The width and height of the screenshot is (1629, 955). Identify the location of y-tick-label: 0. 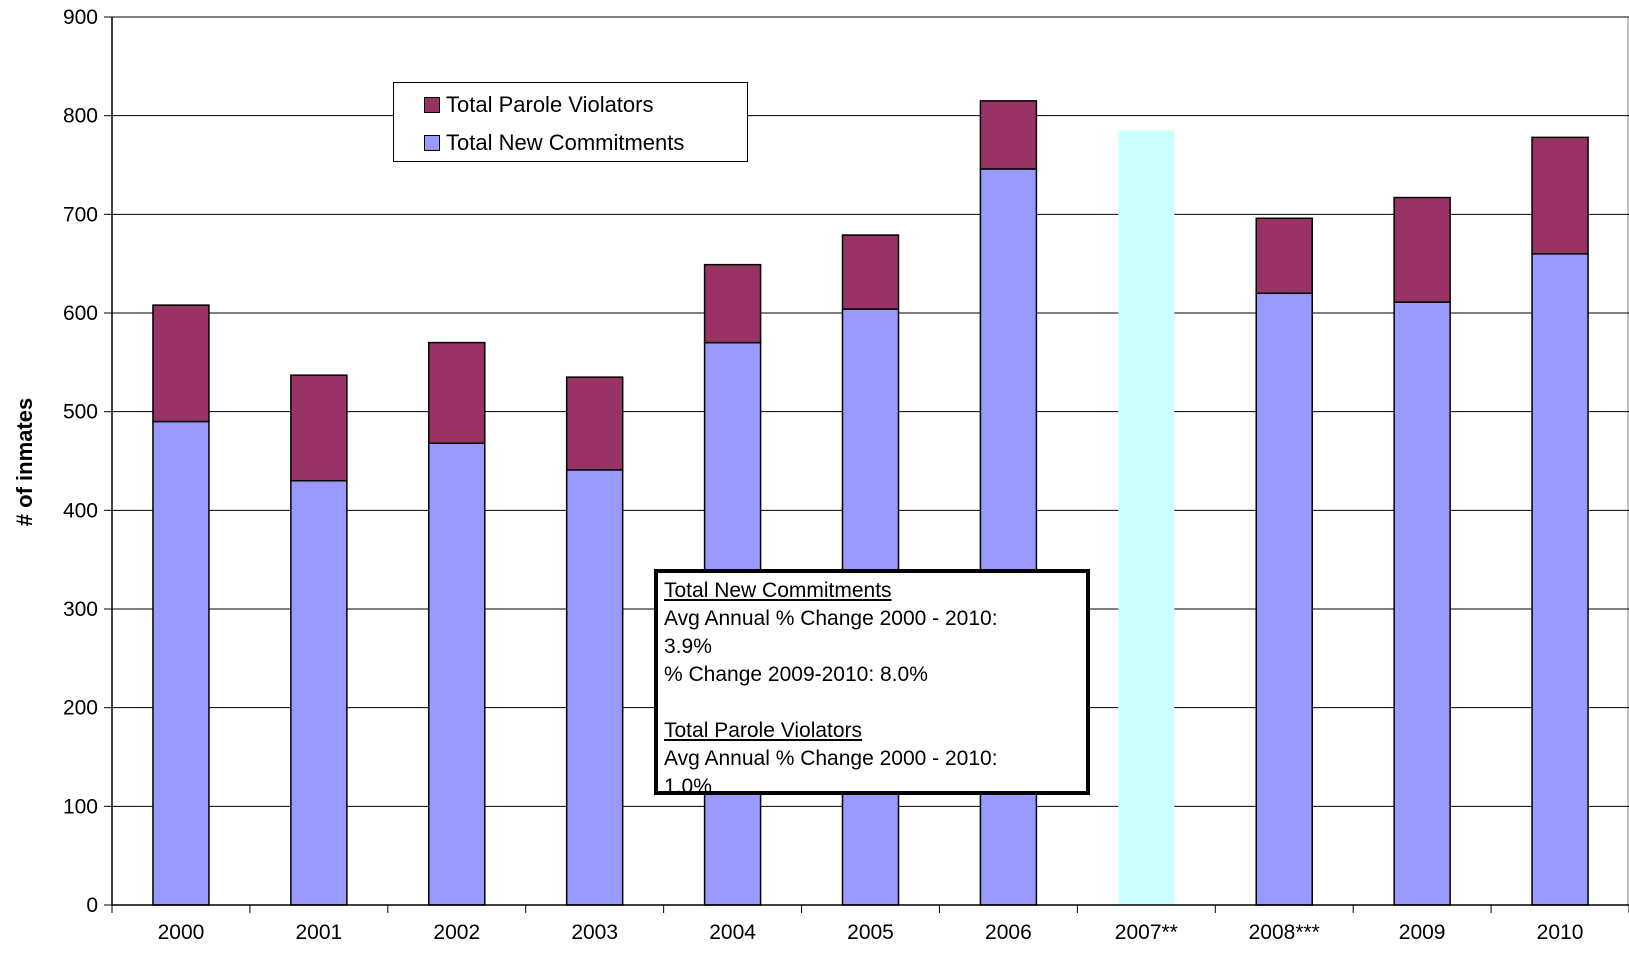
(92, 905).